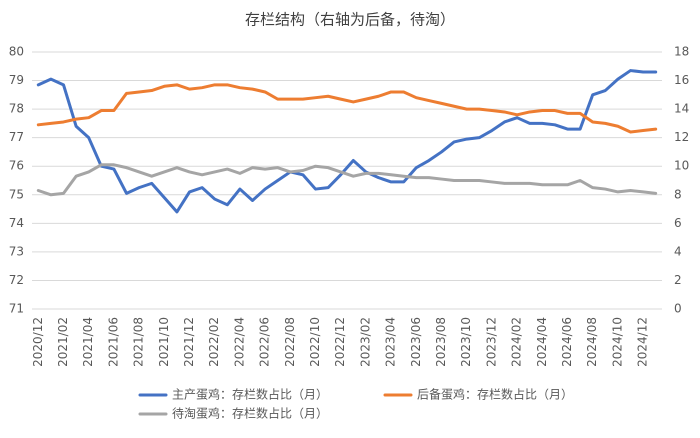 Image resolution: width=700 pixels, height=438 pixels. What do you see at coordinates (265, 342) in the screenshot?
I see `x-tick-label: 2022/06` at bounding box center [265, 342].